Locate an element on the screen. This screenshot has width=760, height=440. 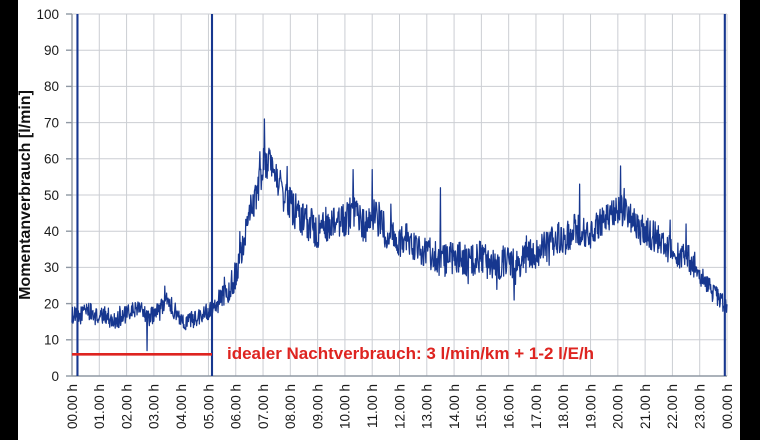
right-letterbox-bar is located at coordinates (750, 220).